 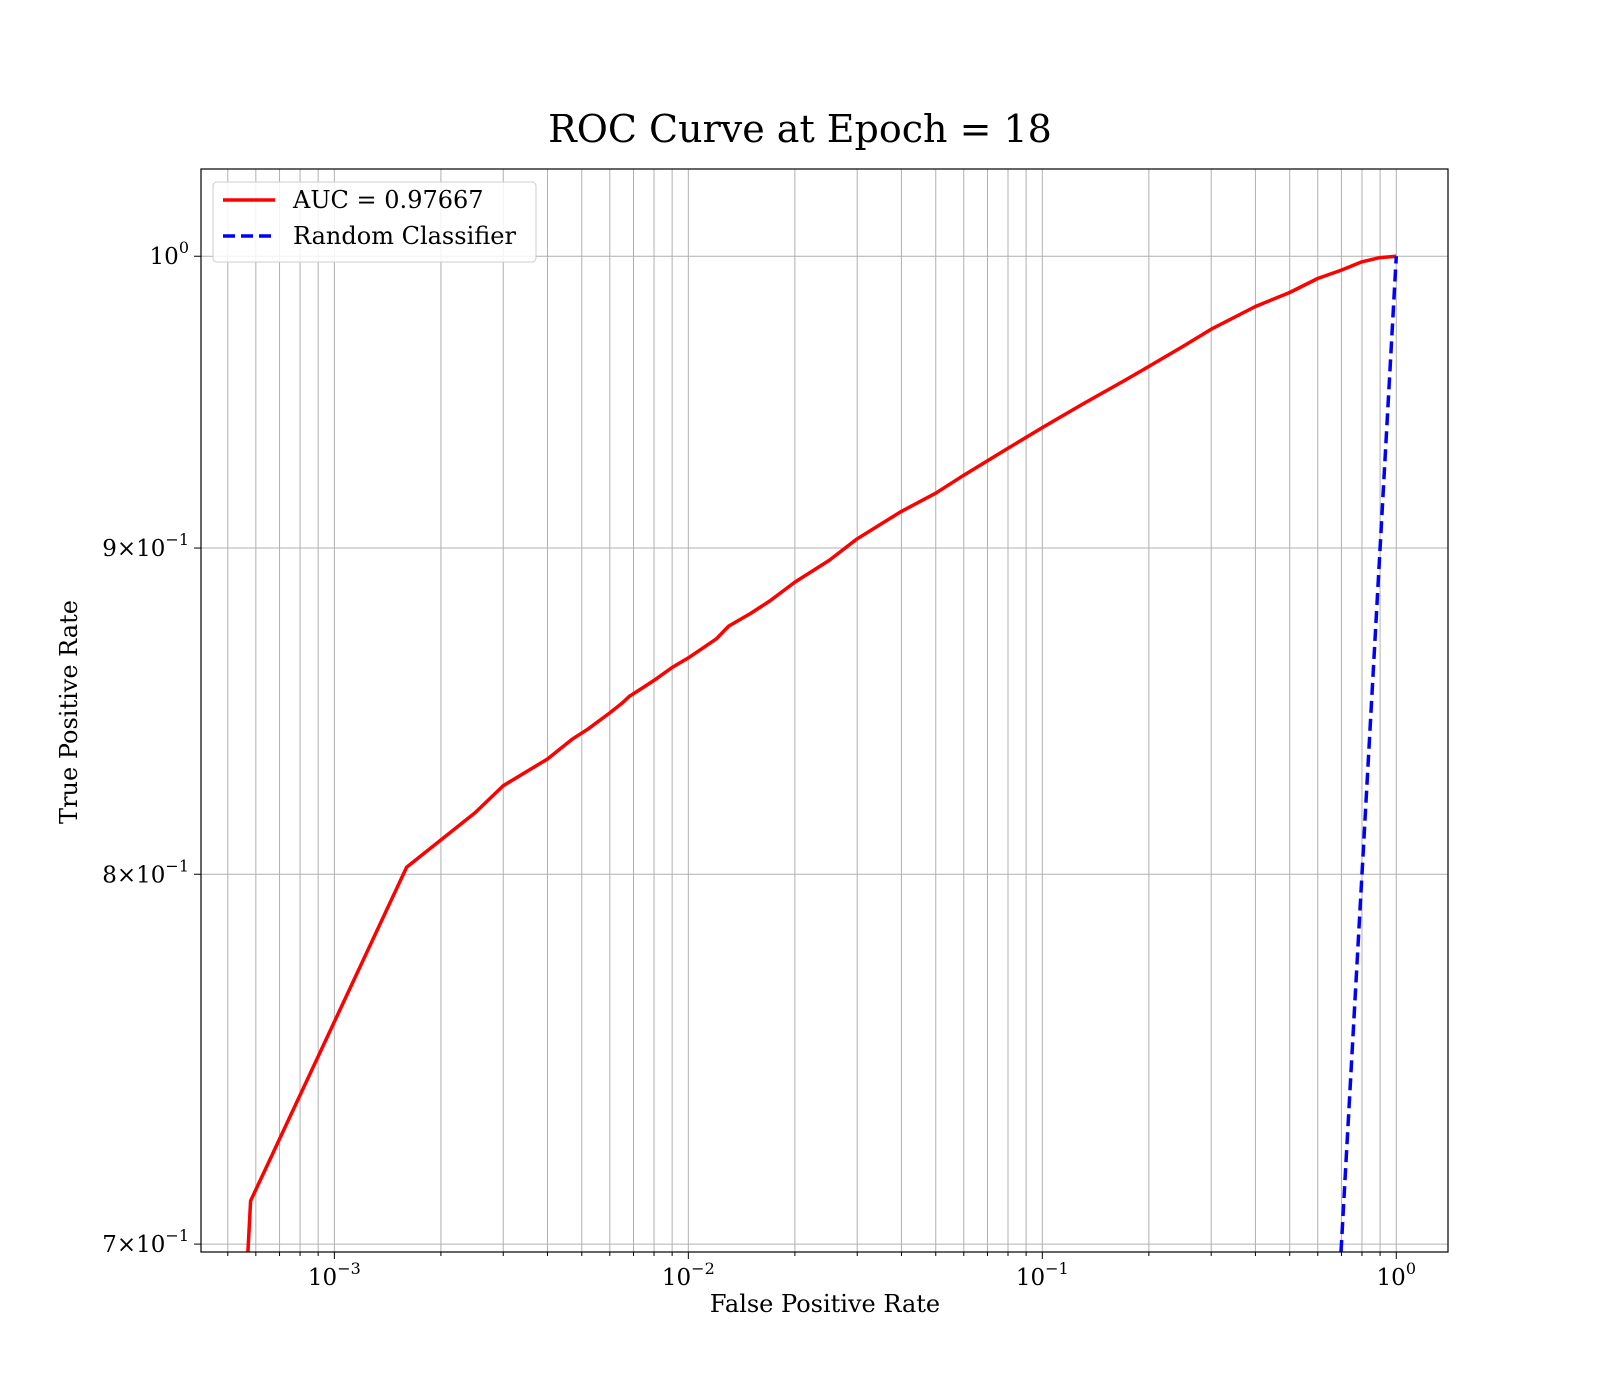 I want to click on x-tick-label: 10⁻², so click(x=688, y=1275).